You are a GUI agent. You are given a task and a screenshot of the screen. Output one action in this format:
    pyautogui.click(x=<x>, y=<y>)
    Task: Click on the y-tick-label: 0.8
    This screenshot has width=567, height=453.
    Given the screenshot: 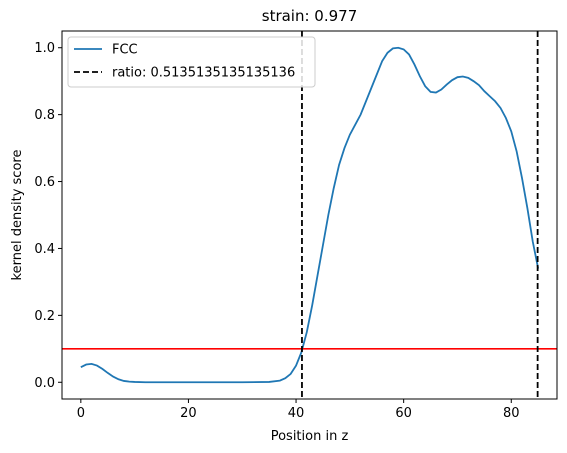 What is the action you would take?
    pyautogui.click(x=44, y=115)
    